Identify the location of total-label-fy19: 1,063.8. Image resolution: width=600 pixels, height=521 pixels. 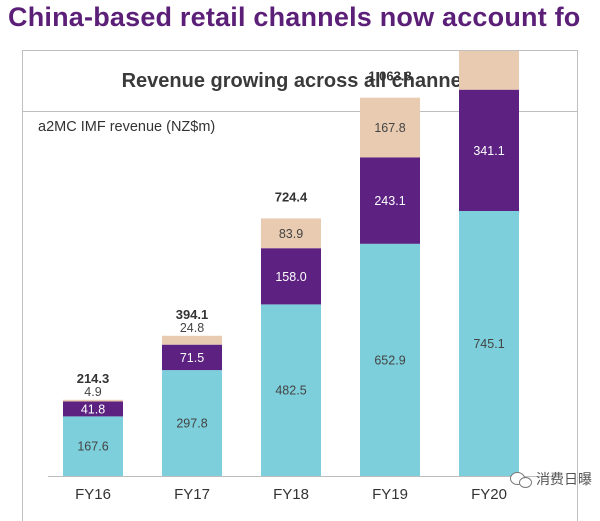
(389, 76).